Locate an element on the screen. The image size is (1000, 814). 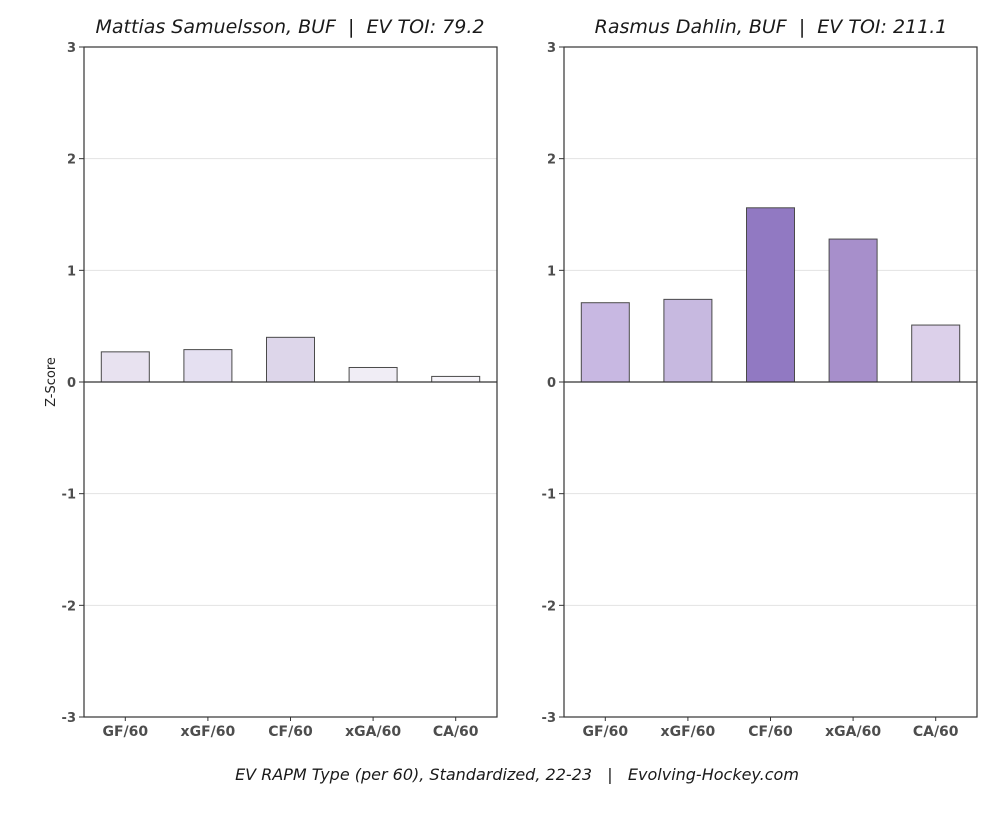
y-axis-label: Z-Score is located at coordinates (51, 382).